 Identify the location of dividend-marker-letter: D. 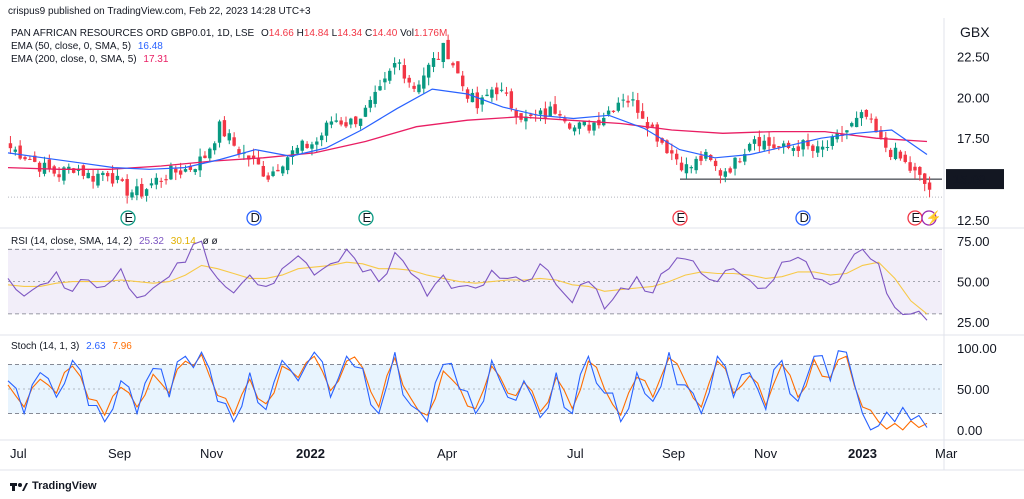
(804, 217).